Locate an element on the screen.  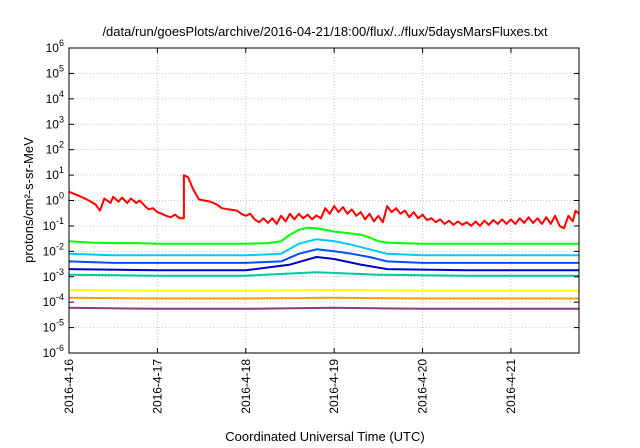
y-tick-label: 10⁻³ is located at coordinates (53, 275).